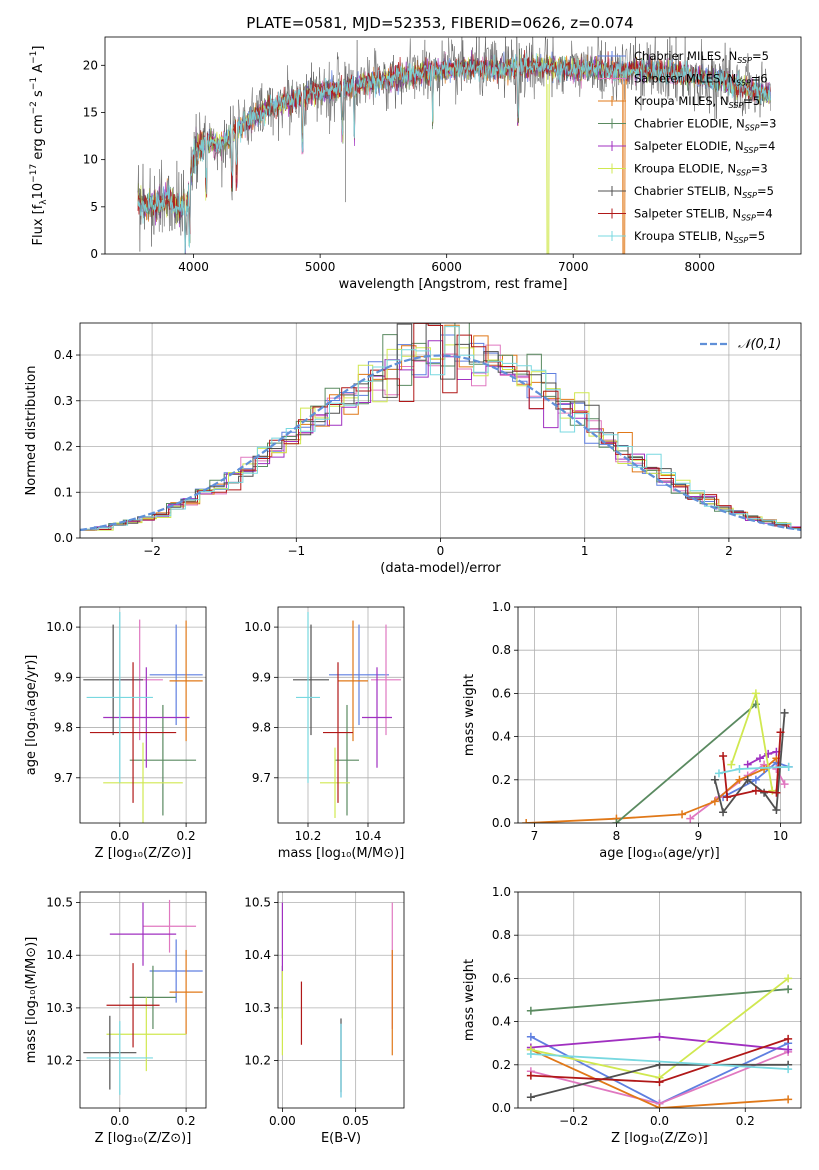 The width and height of the screenshot is (819, 1170). Describe the element at coordinates (324, 733) in the screenshot. I see `panel-age-vs-mass: 10.2 10.4 9.7 9.8 9.9 10.0 mass [log₁₀(M/M⊙)]` at that location.